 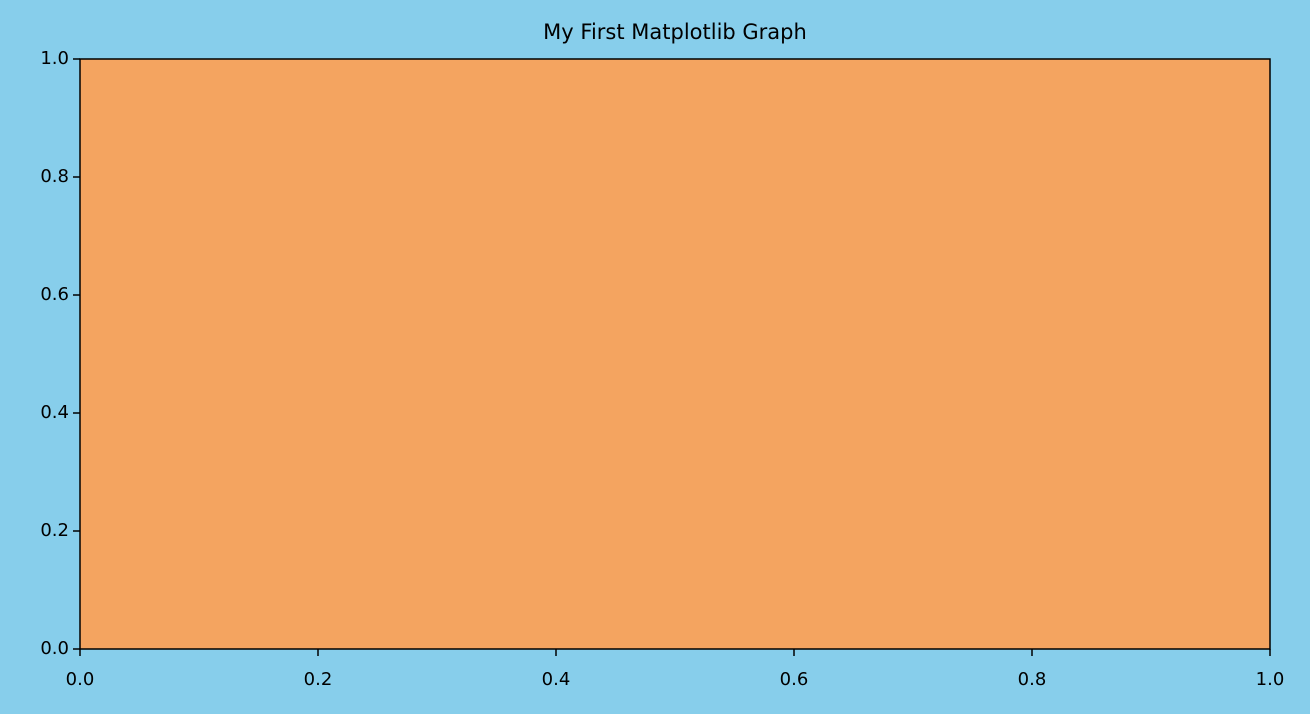 I want to click on x-tick-label: 0.6, so click(x=794, y=679).